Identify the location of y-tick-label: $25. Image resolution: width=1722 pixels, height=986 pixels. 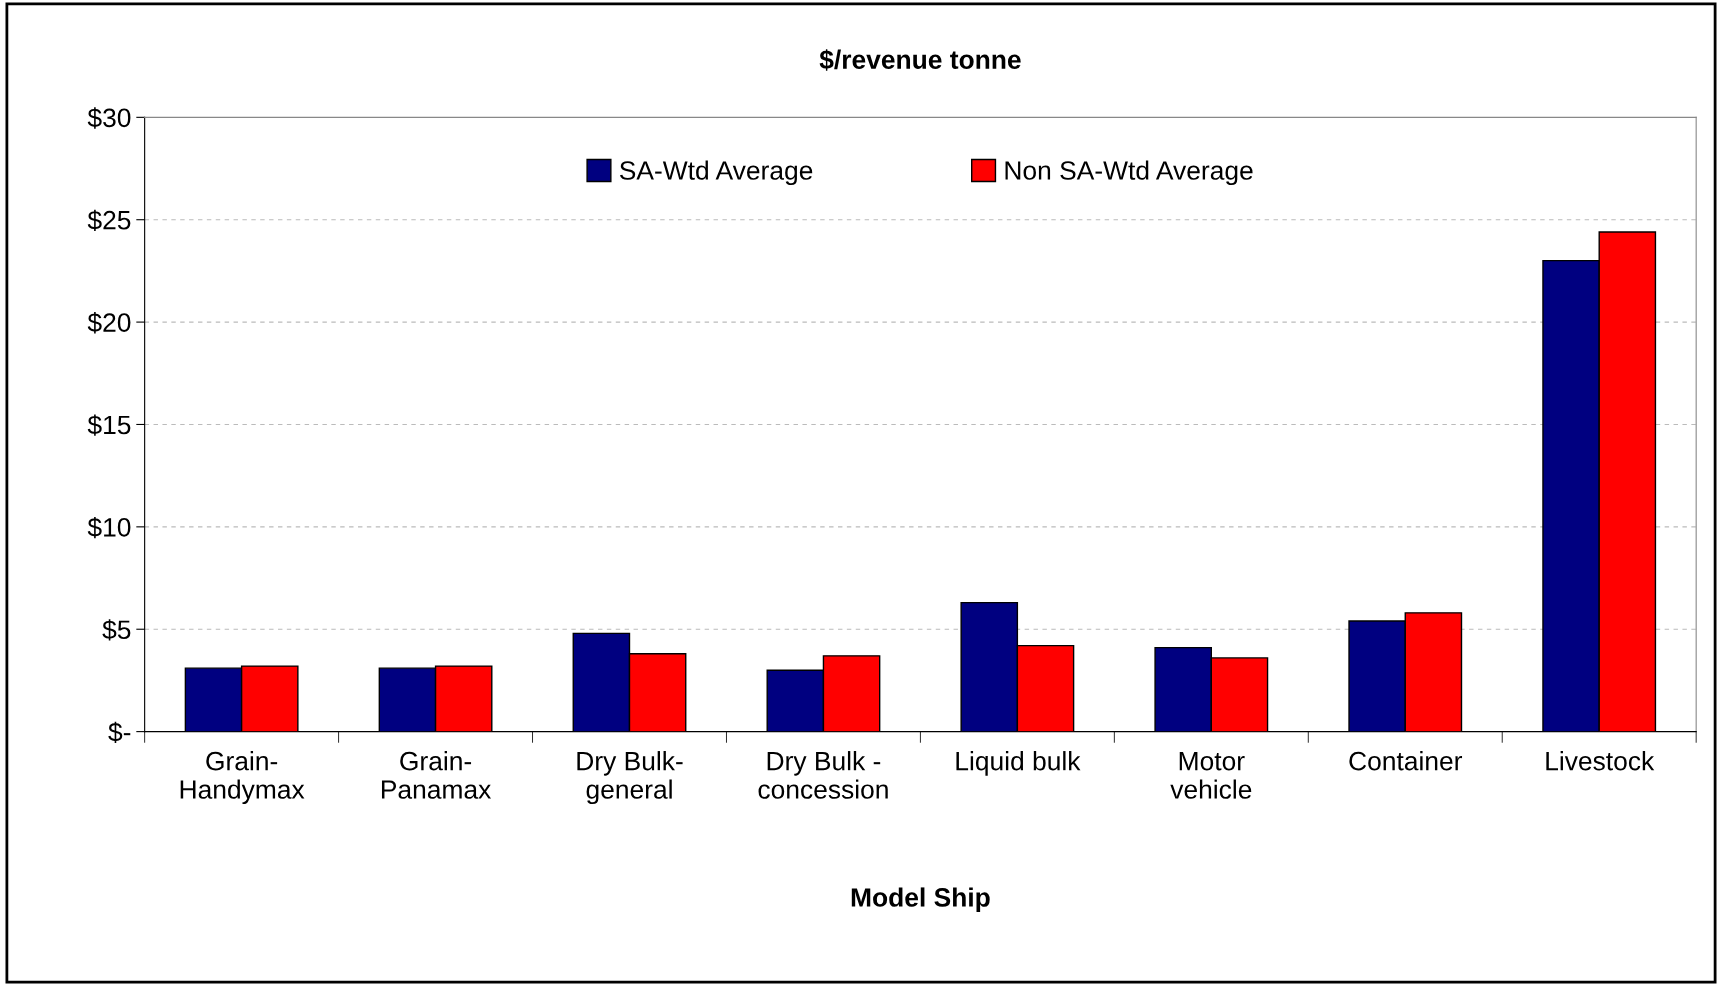
(109, 220).